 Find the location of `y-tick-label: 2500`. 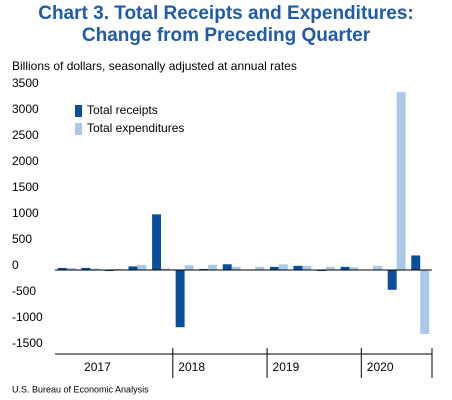

y-tick-label: 2500 is located at coordinates (25, 135).